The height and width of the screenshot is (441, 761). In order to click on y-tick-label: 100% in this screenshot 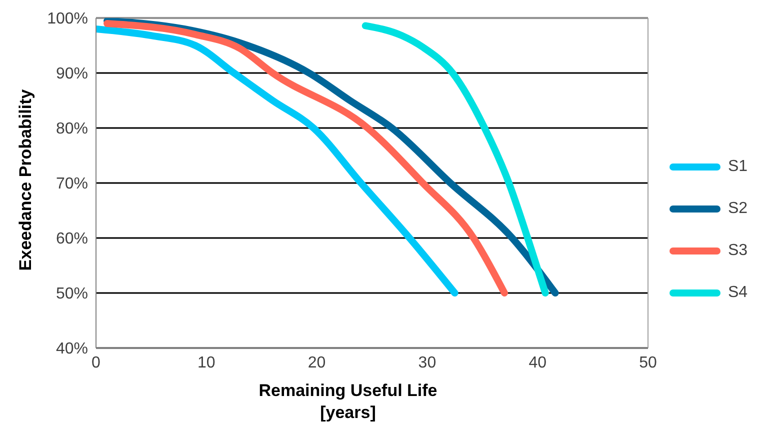, I will do `click(67, 19)`.